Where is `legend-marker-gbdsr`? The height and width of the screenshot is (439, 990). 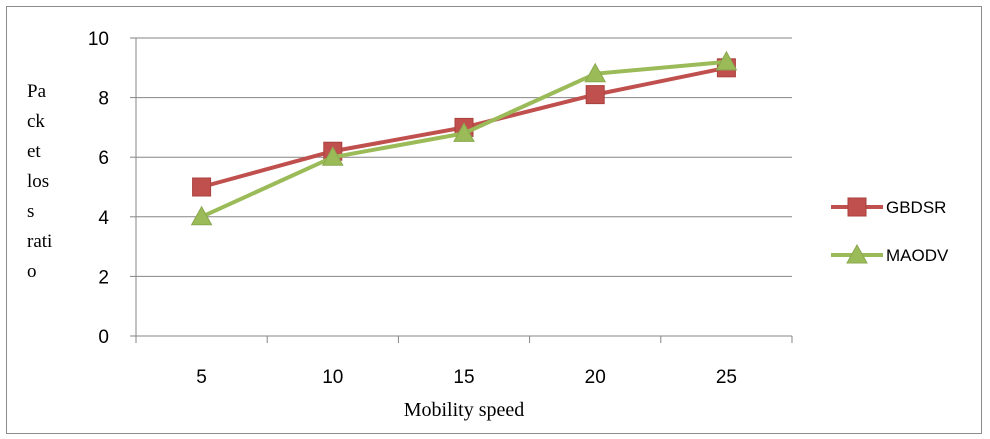
legend-marker-gbdsr is located at coordinates (857, 207).